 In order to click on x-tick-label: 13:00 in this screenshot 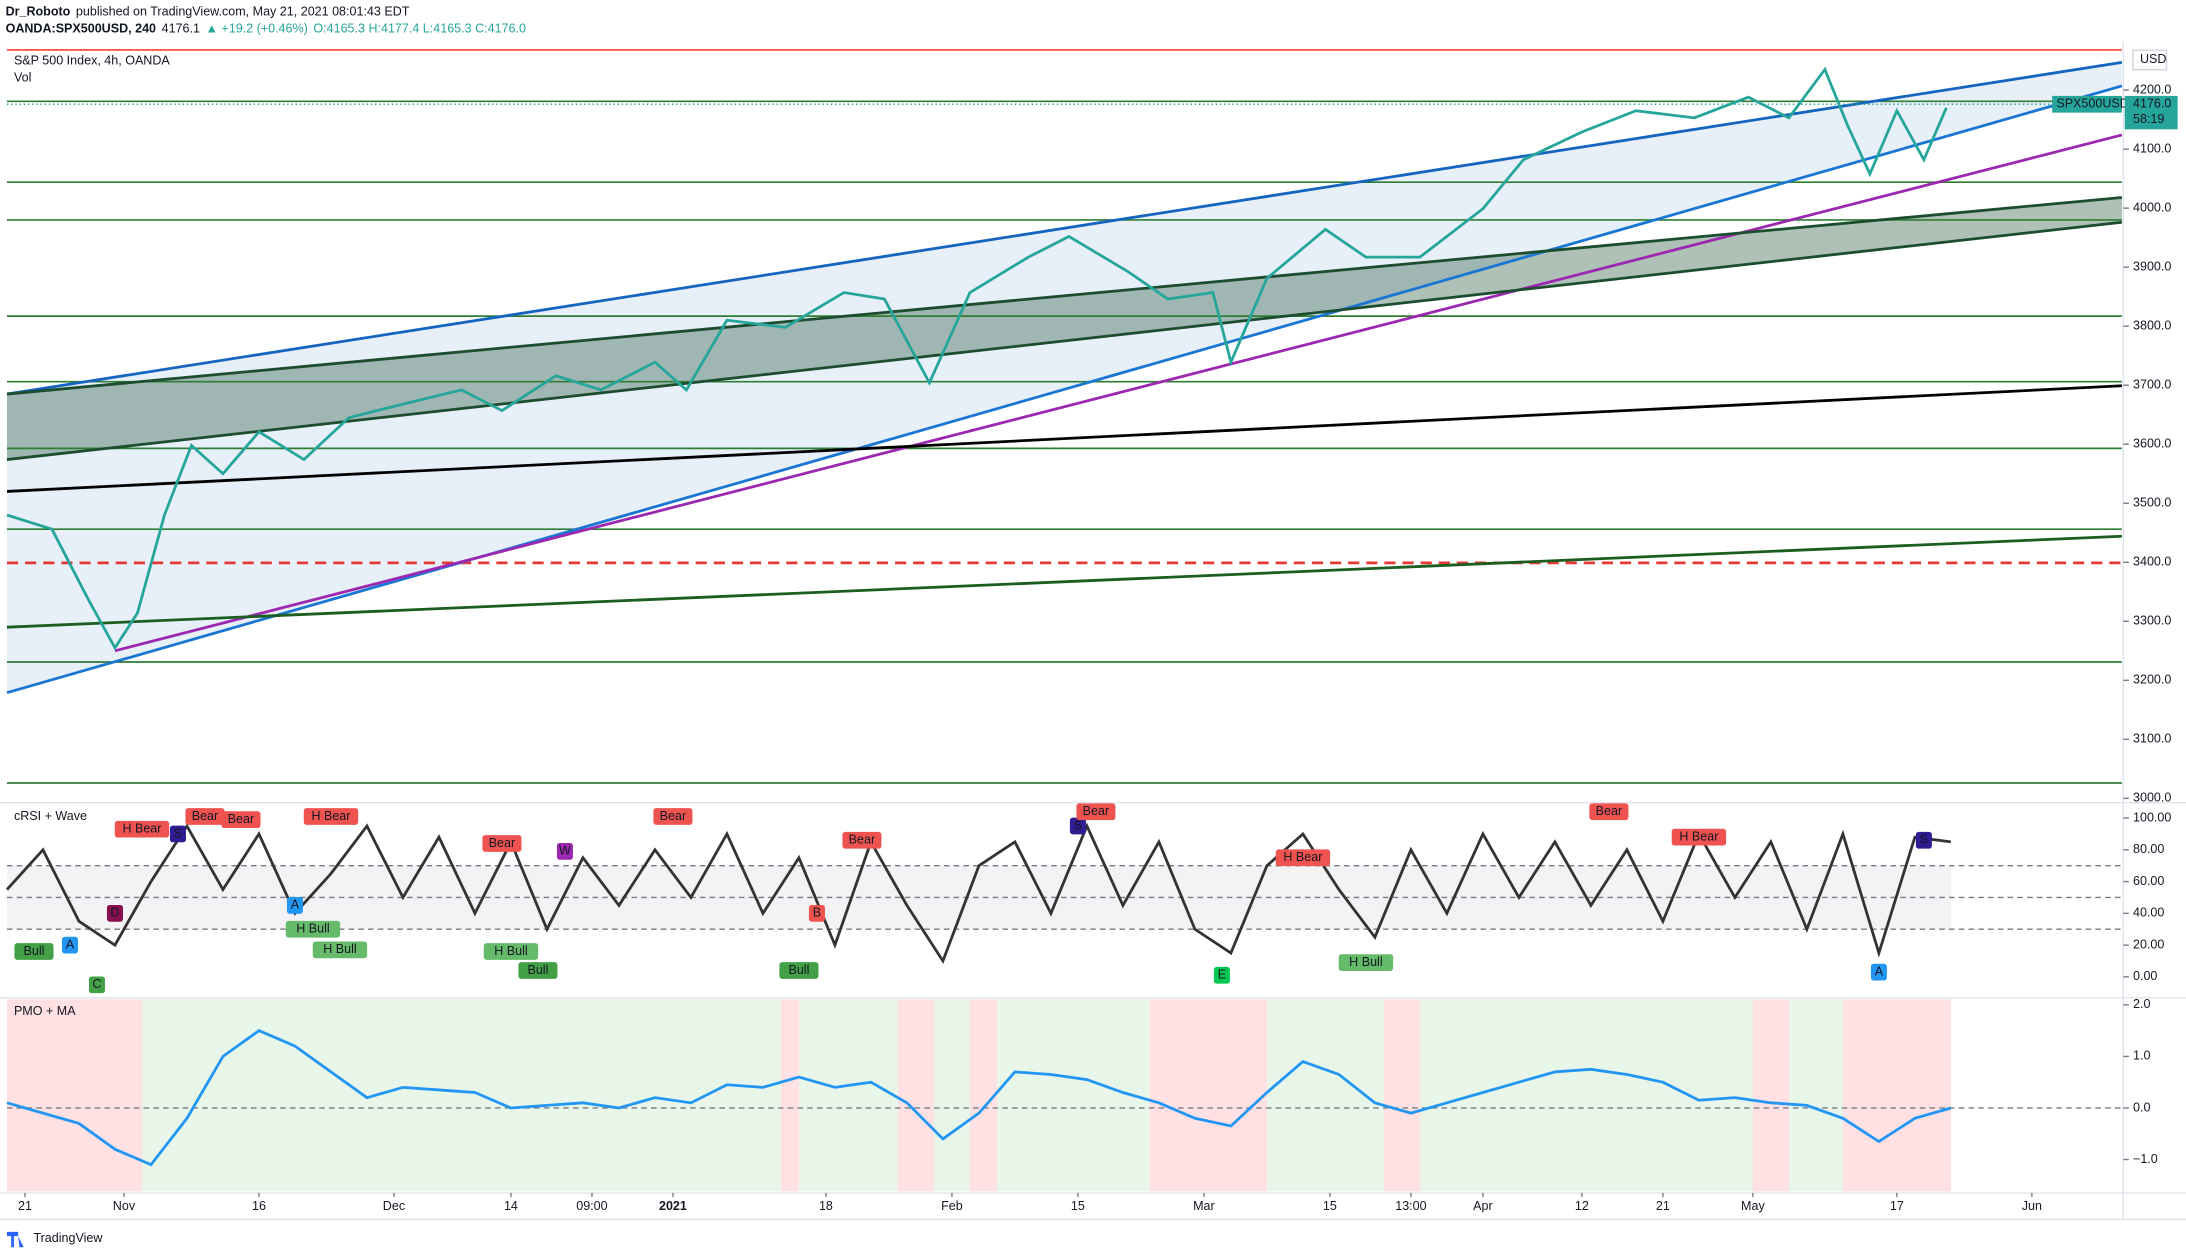, I will do `click(1410, 1206)`.